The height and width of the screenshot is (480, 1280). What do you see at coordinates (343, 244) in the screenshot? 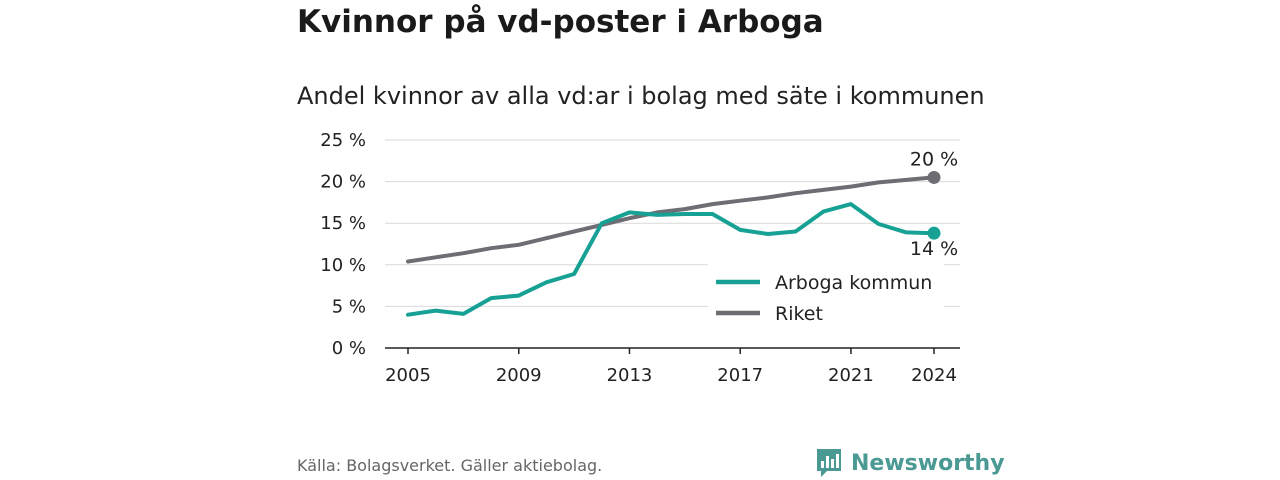
I see `y-axis-ticks: 0 % 5 % 10 % 15 % 20 % 25 %` at bounding box center [343, 244].